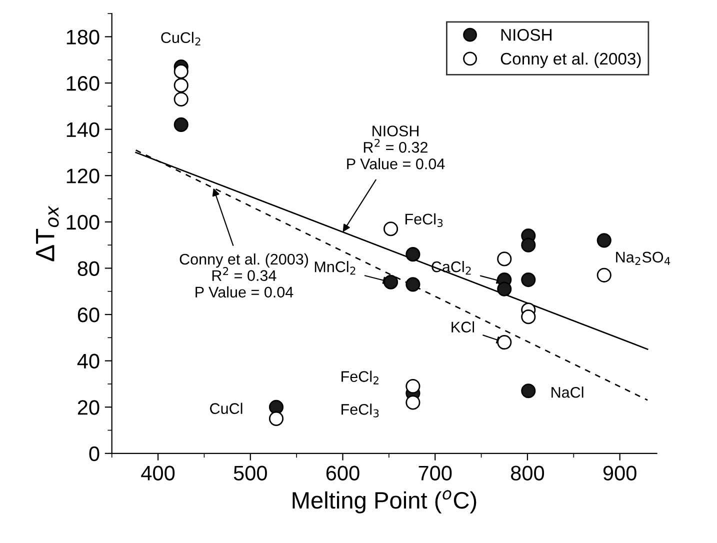 Image resolution: width=717 pixels, height=543 pixels. Describe the element at coordinates (570, 60) in the screenshot. I see `legend-label: Conny et al. (2003)` at that location.